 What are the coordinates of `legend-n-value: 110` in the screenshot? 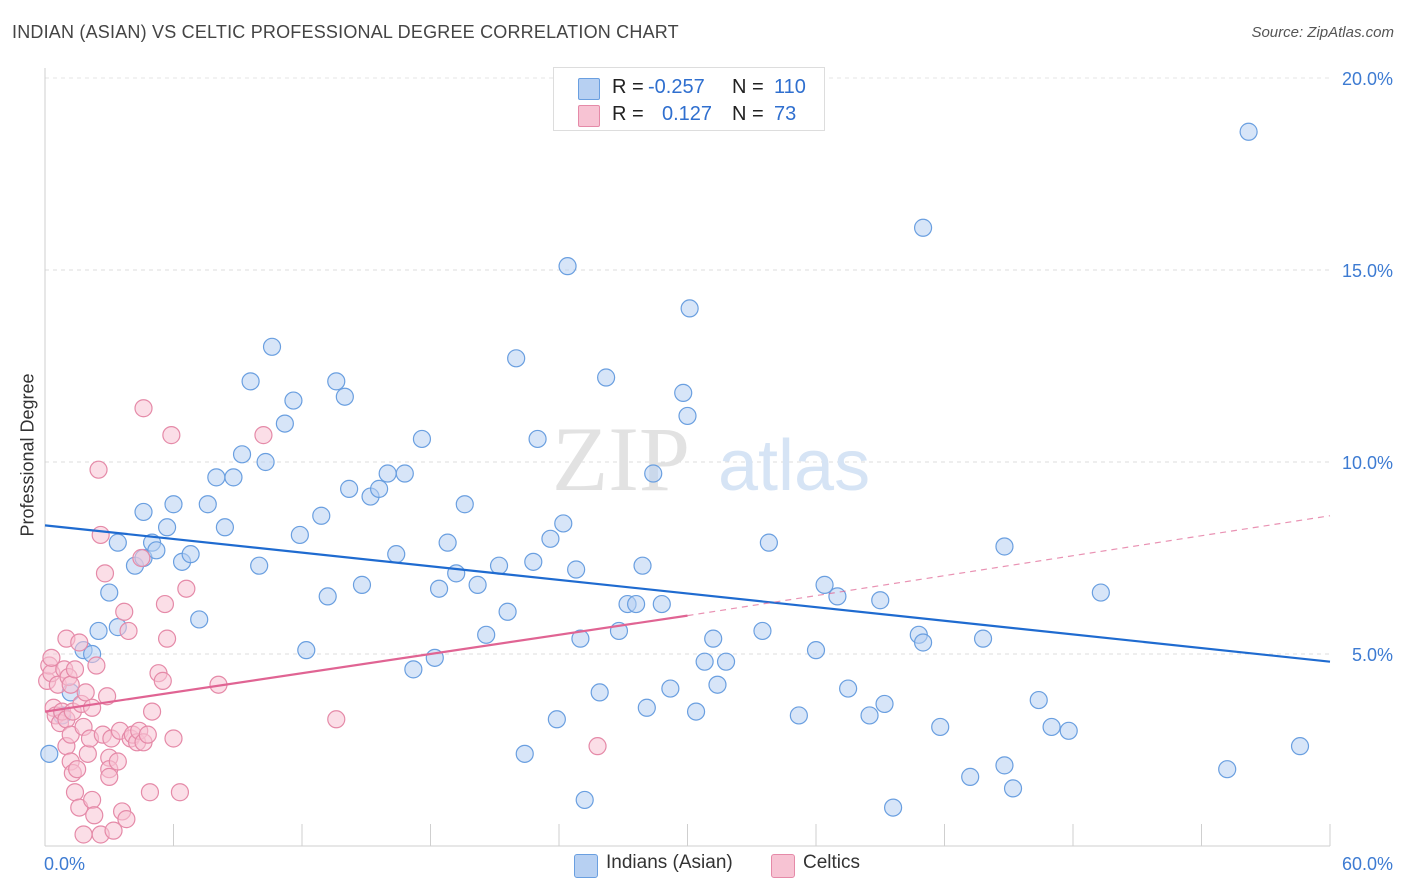 It's located at (790, 87).